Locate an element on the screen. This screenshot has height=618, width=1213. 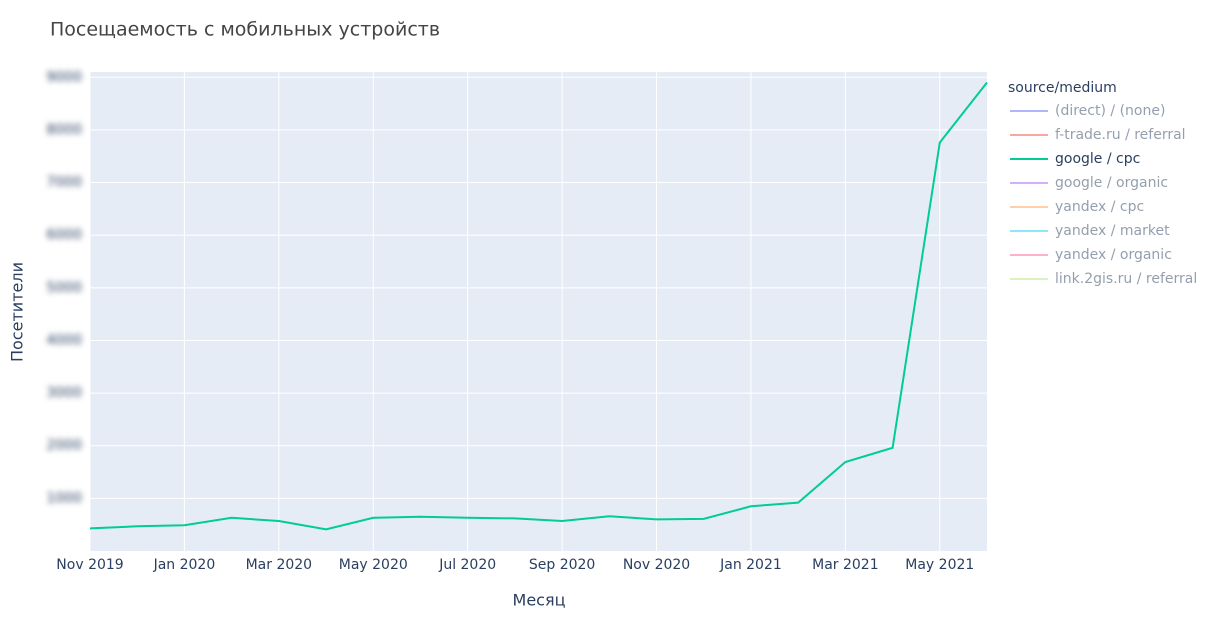
x-tick-label: Jan 2020 is located at coordinates (184, 565).